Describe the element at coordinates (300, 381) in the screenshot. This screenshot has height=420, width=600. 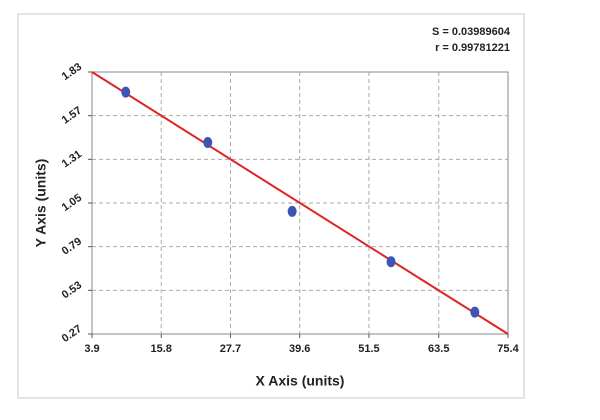
I see `x-axis-label: X Axis (units)` at that location.